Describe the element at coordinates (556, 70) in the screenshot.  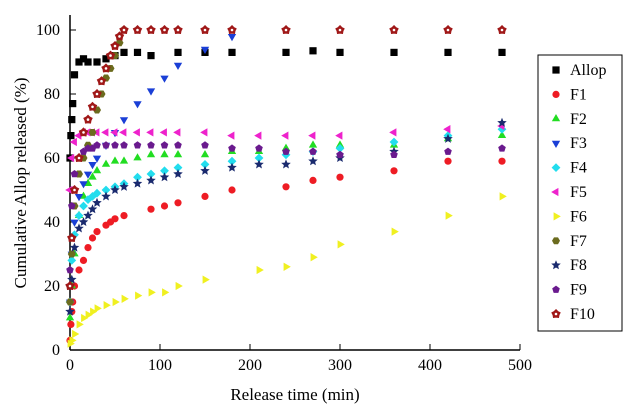
I see `legend-marker-allop` at that location.